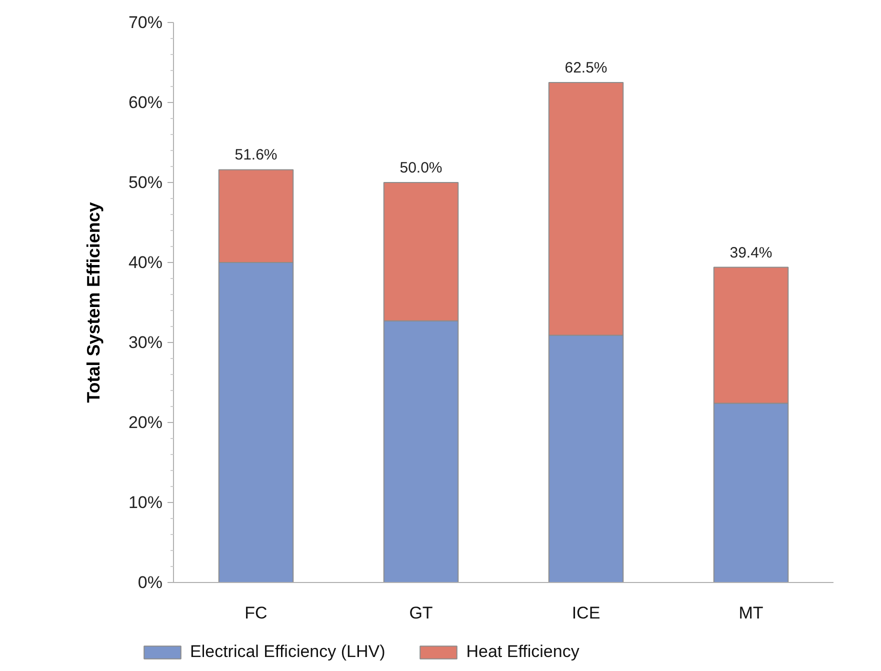 This screenshot has width=881, height=671. What do you see at coordinates (93, 302) in the screenshot?
I see `y-axis-title: Total System Efficiency` at bounding box center [93, 302].